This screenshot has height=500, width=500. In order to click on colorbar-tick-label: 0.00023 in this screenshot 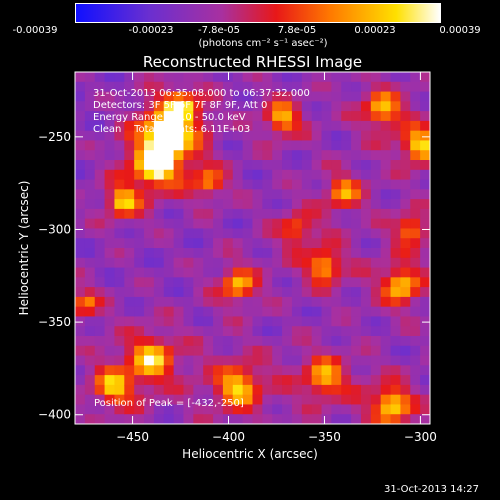, I will do `click(375, 30)`.